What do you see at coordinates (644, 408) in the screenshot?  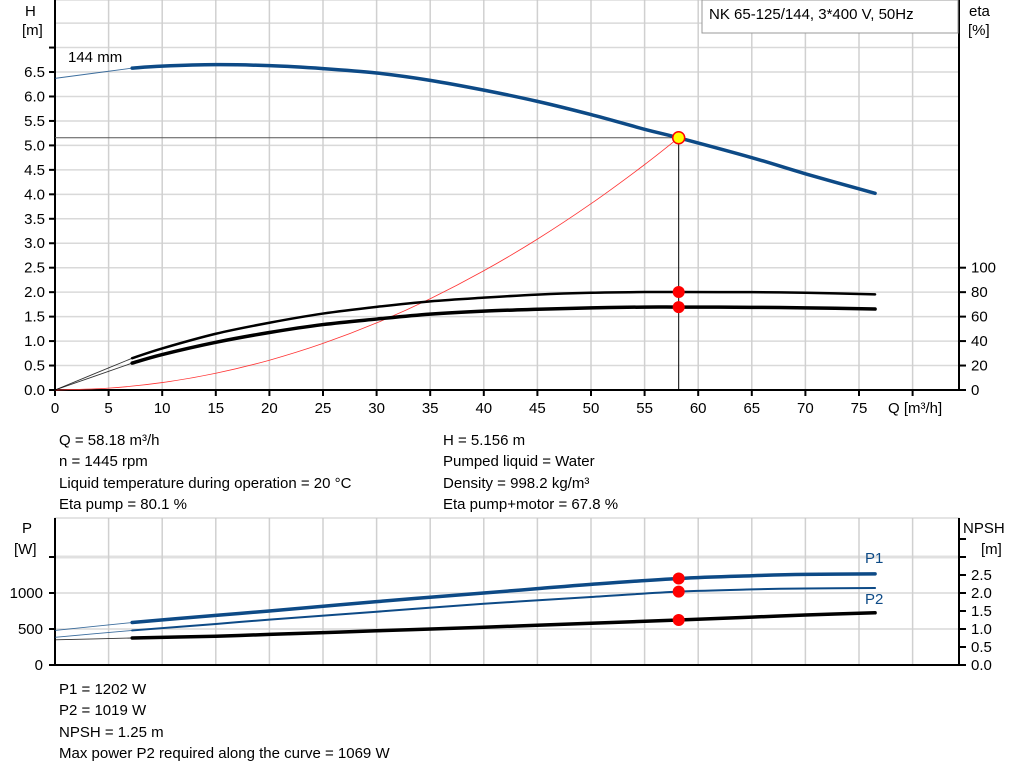 I see `x-tick-label: 55` at bounding box center [644, 408].